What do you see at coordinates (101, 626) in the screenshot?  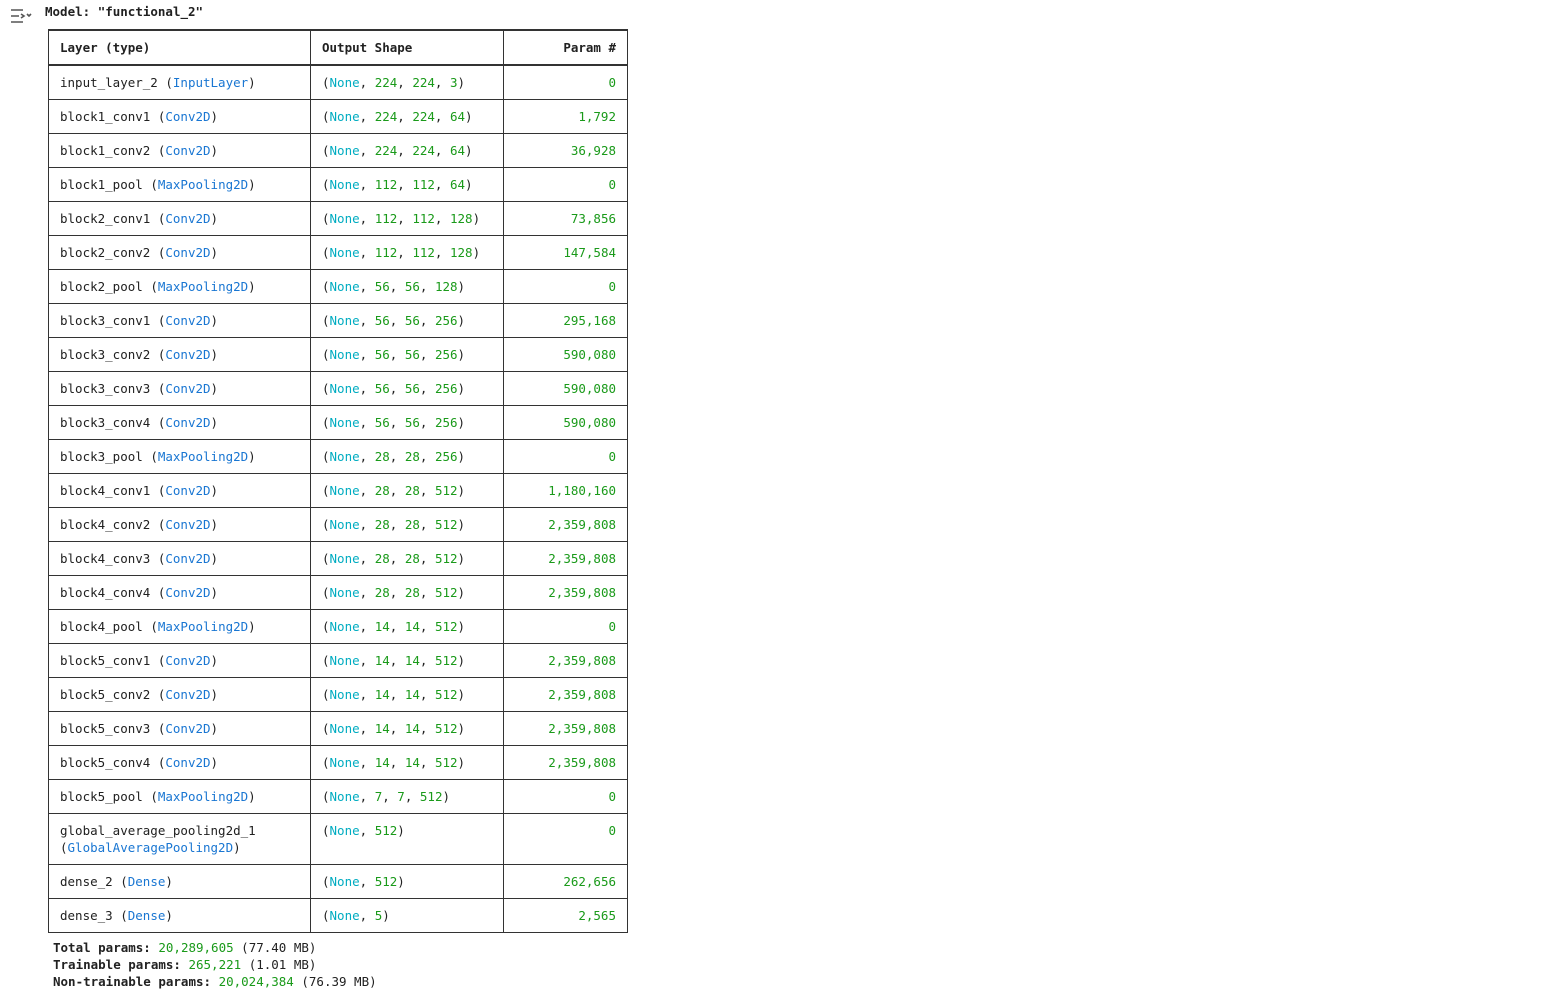 I see `layer-name: block4_pool` at bounding box center [101, 626].